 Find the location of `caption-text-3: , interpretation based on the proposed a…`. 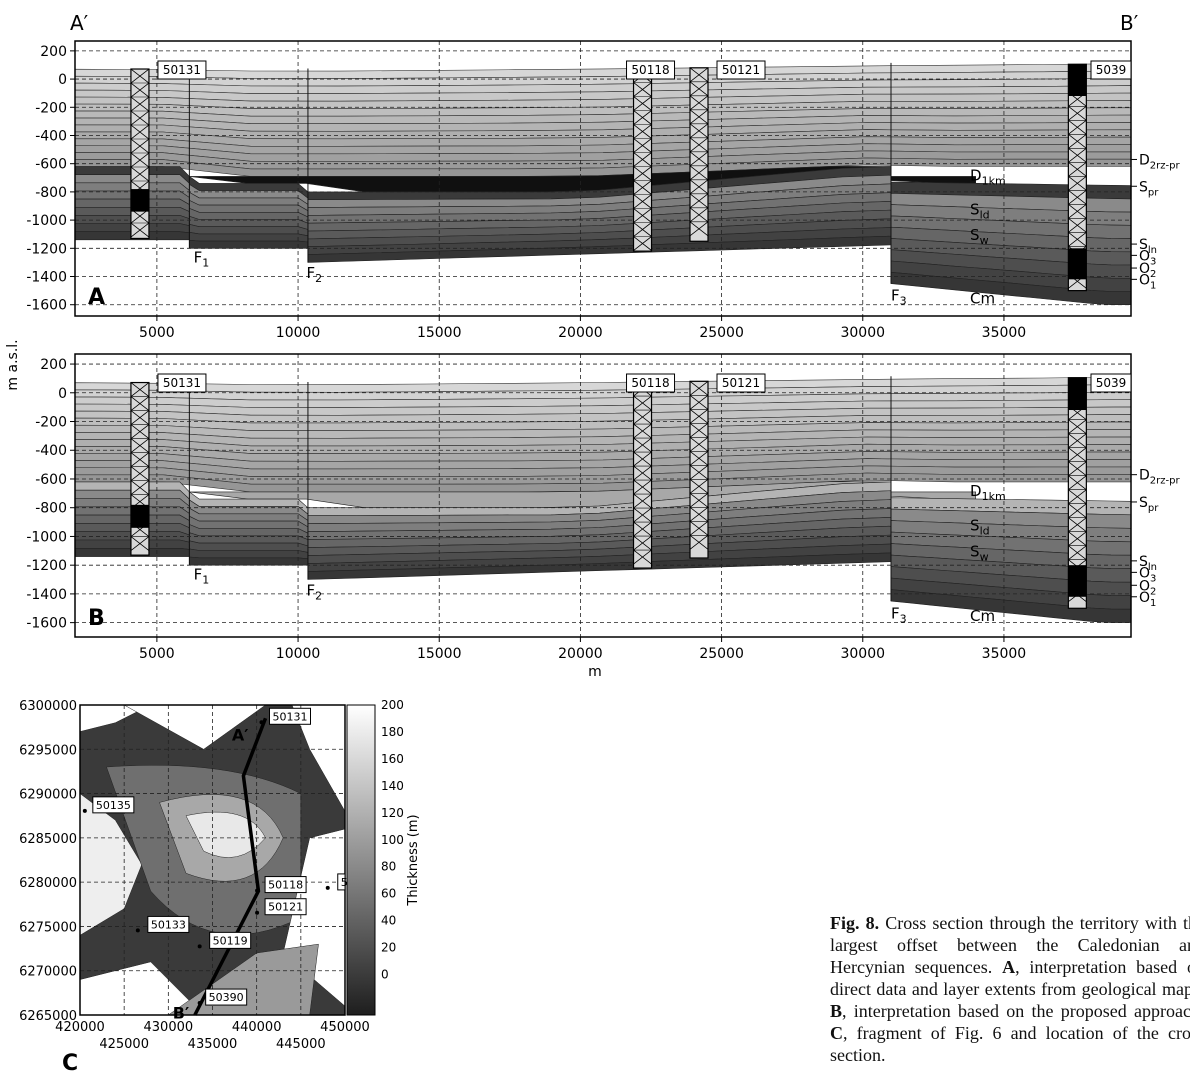

caption-text-3: , interpretation based on the proposed a… is located at coordinates (1016, 1011).